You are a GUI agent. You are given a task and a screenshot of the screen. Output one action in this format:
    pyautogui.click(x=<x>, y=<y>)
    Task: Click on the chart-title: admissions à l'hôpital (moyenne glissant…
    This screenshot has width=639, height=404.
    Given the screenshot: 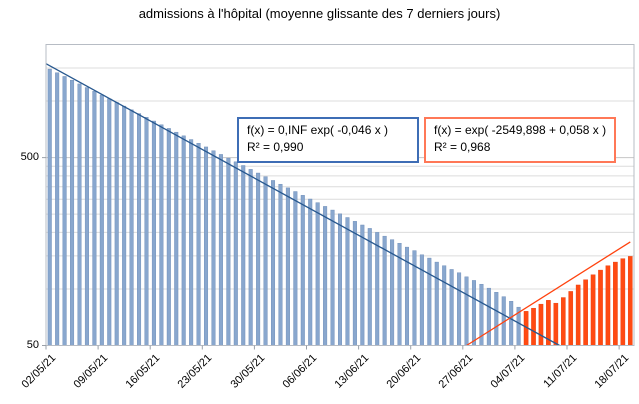 What is the action you would take?
    pyautogui.click(x=319, y=13)
    